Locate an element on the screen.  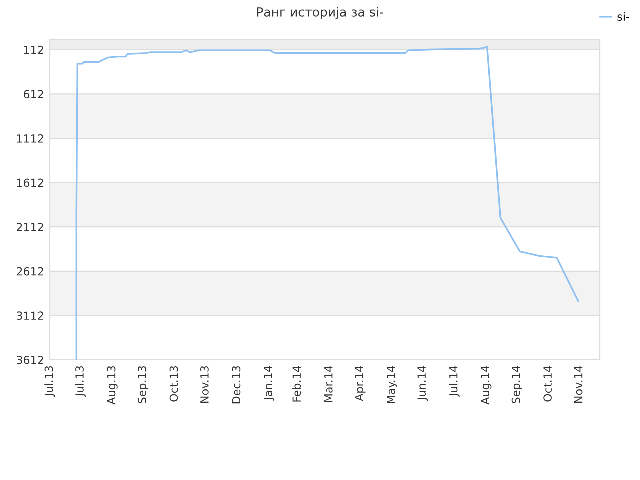
y-tick-label: 2112 is located at coordinates (30, 227).